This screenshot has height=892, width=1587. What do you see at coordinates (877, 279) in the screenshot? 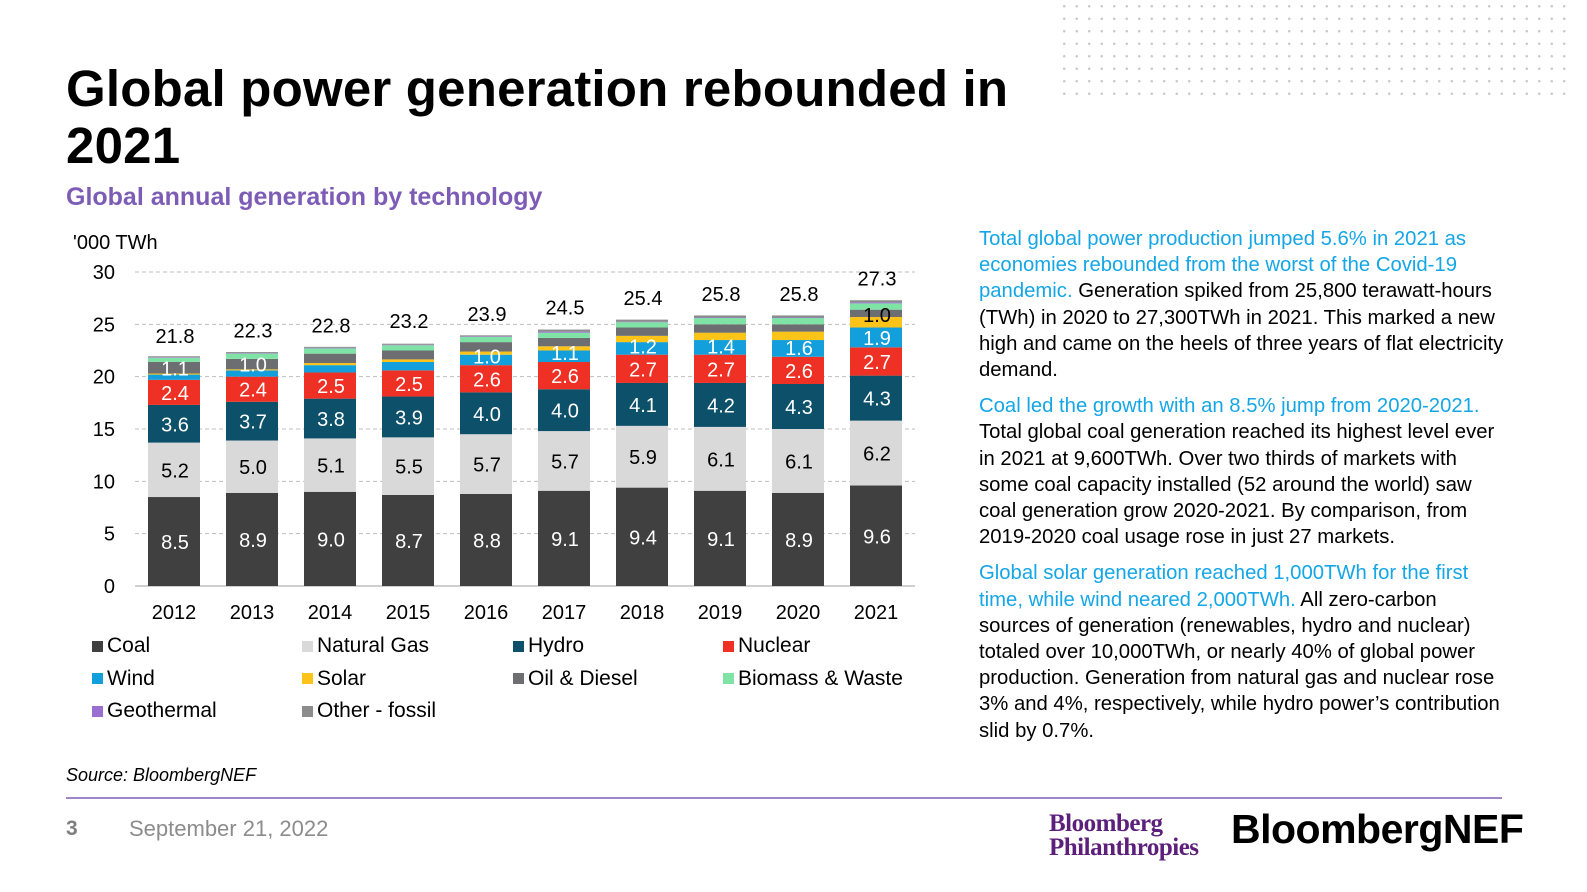
I see `total-label: 27.3` at bounding box center [877, 279].